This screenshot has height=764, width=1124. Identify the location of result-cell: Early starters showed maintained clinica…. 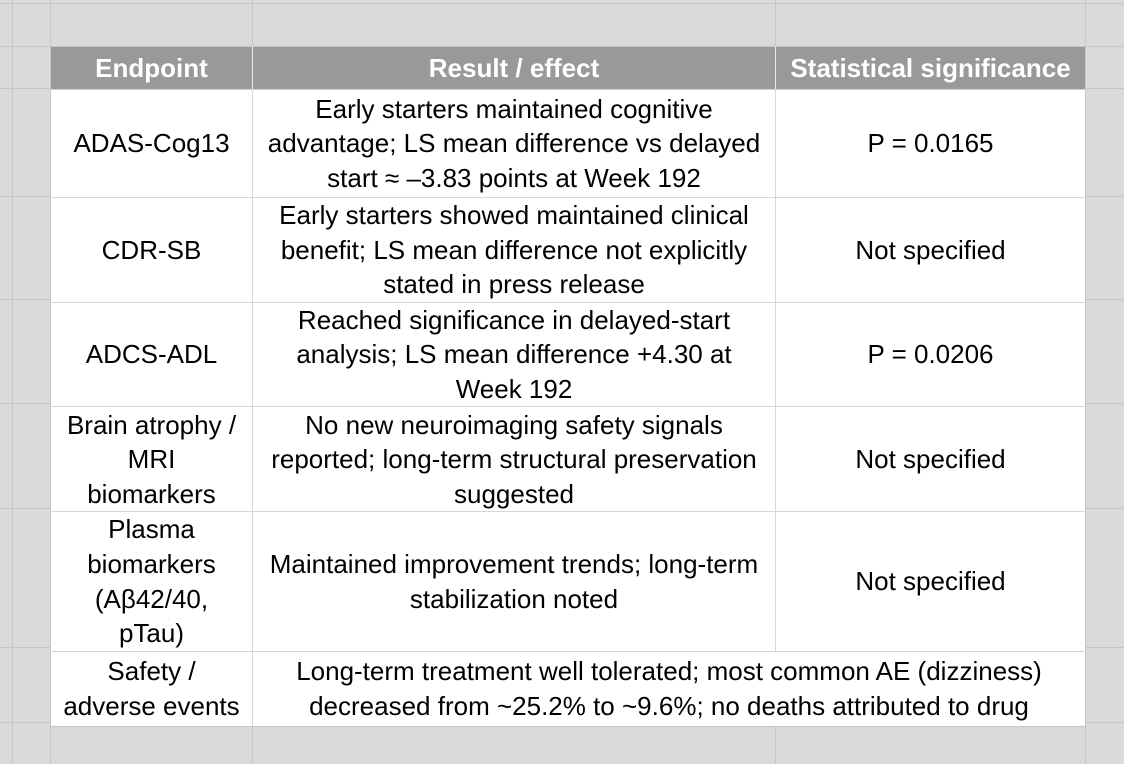
(514, 250).